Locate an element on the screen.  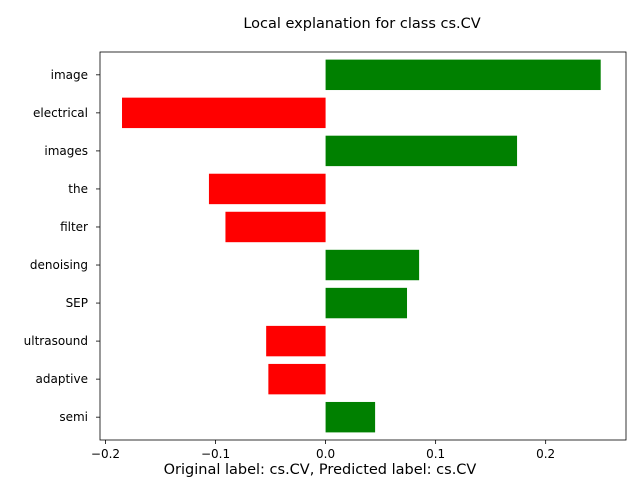
bar-SEP is located at coordinates (366, 303).